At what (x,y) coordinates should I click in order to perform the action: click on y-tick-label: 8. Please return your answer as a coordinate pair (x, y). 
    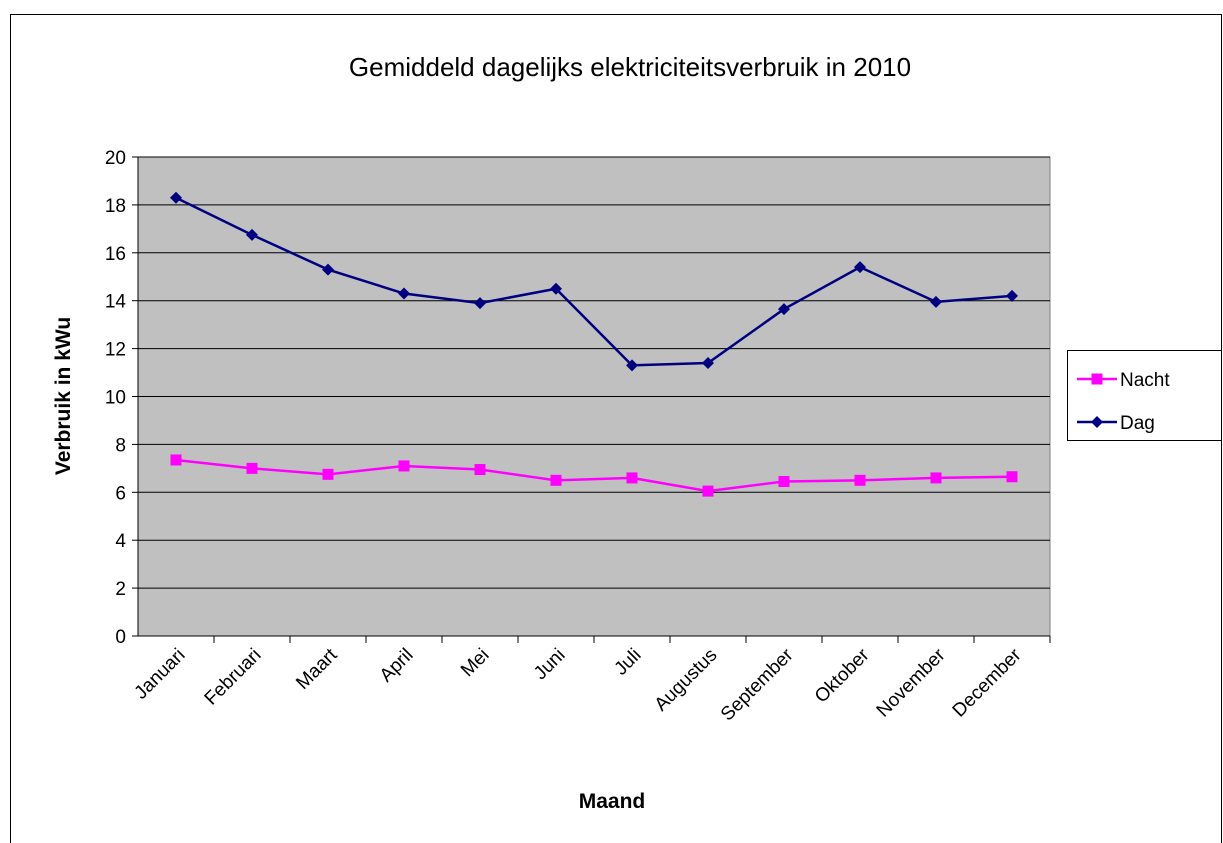
    Looking at the image, I should click on (120, 445).